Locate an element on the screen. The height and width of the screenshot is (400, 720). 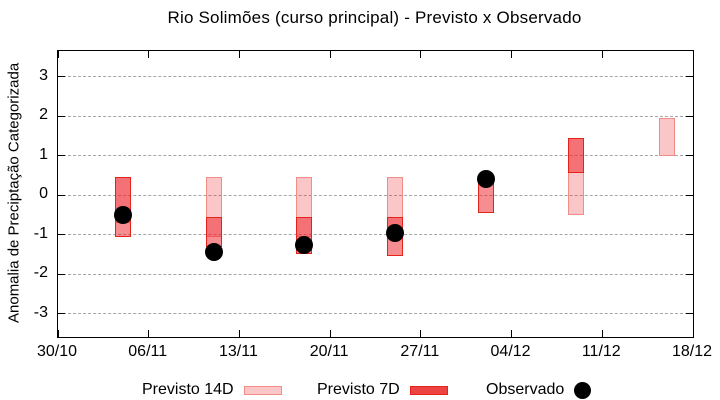
legend-item-previsto-7d: Previsto 7D is located at coordinates (382, 390).